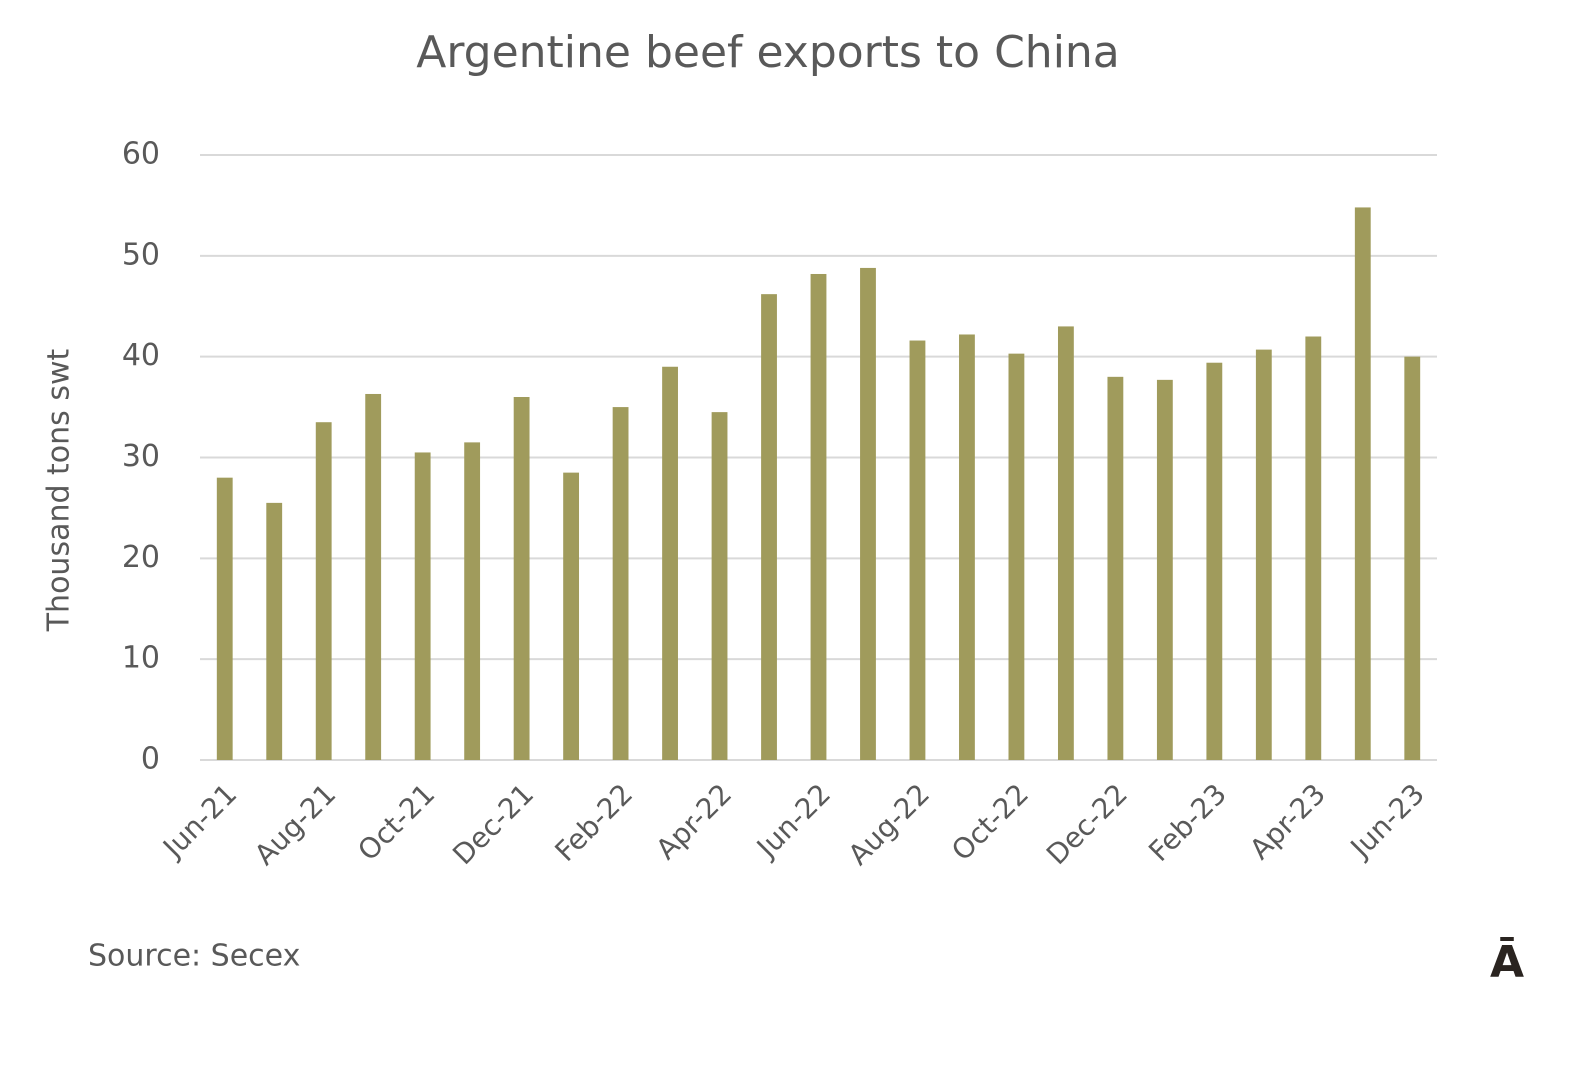 The width and height of the screenshot is (1586, 1070). I want to click on x-tick-label: Dec-21, so click(493, 824).